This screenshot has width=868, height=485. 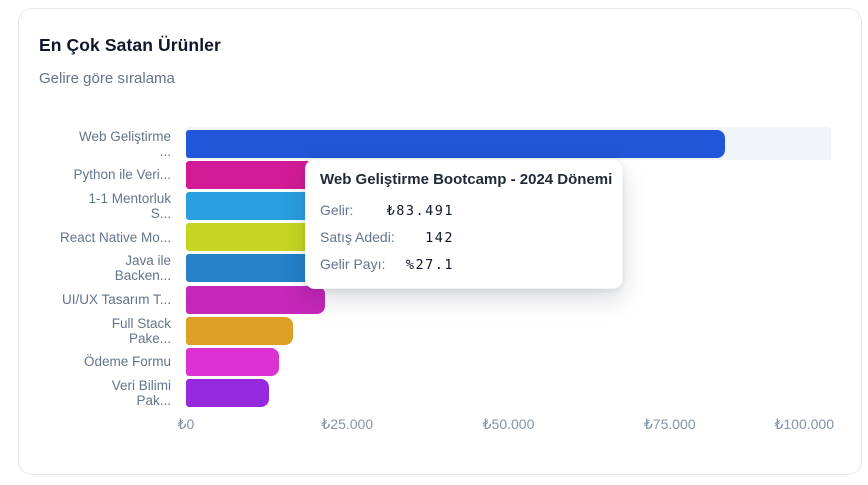 I want to click on card-title: En Çok Satan Ürünler, so click(x=130, y=45).